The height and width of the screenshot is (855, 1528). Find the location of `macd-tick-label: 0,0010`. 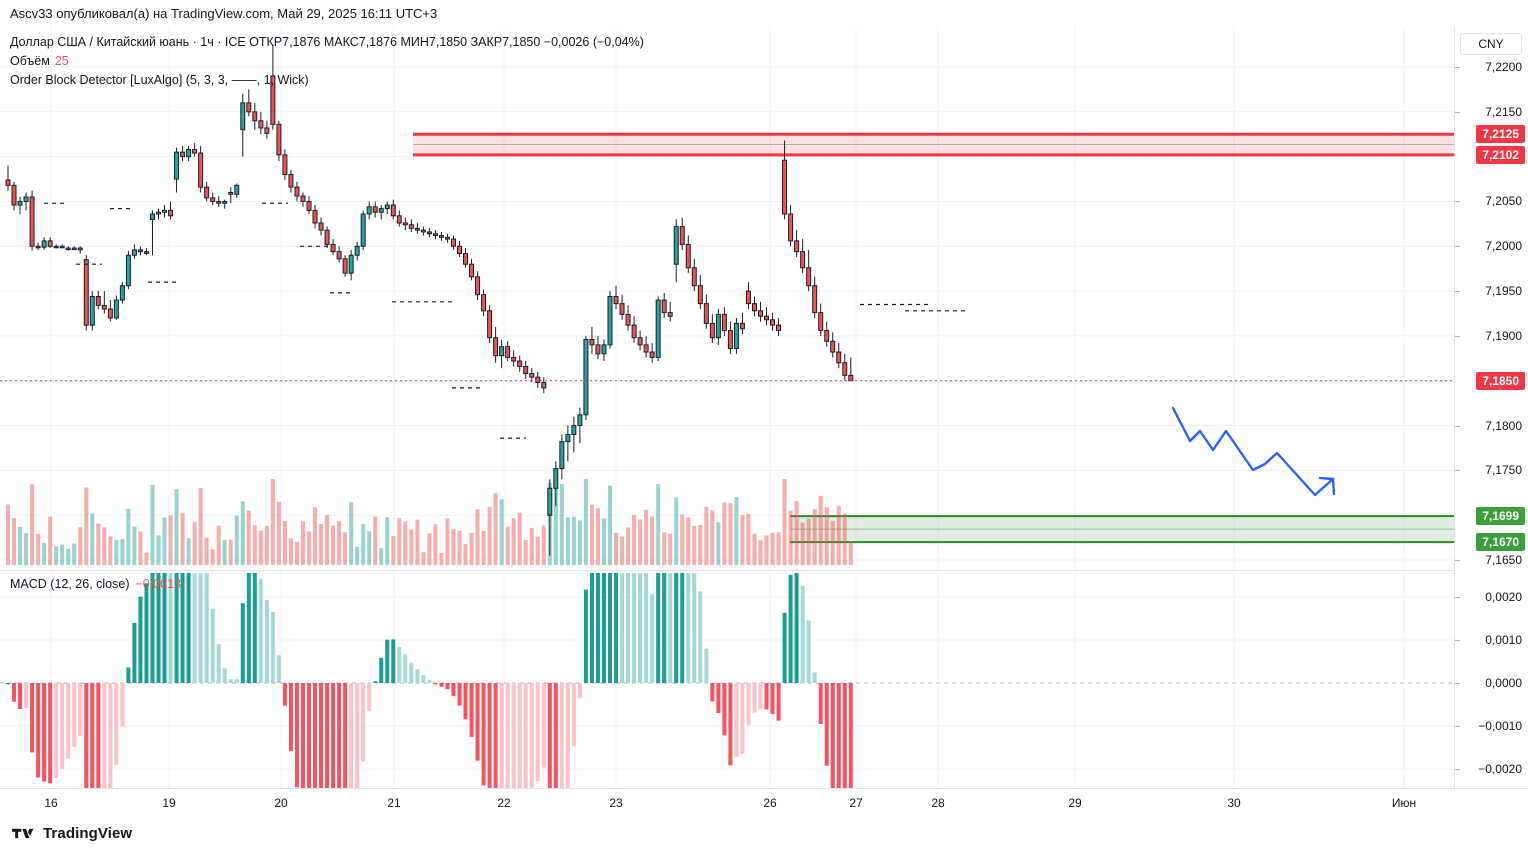

macd-tick-label: 0,0010 is located at coordinates (1503, 640).